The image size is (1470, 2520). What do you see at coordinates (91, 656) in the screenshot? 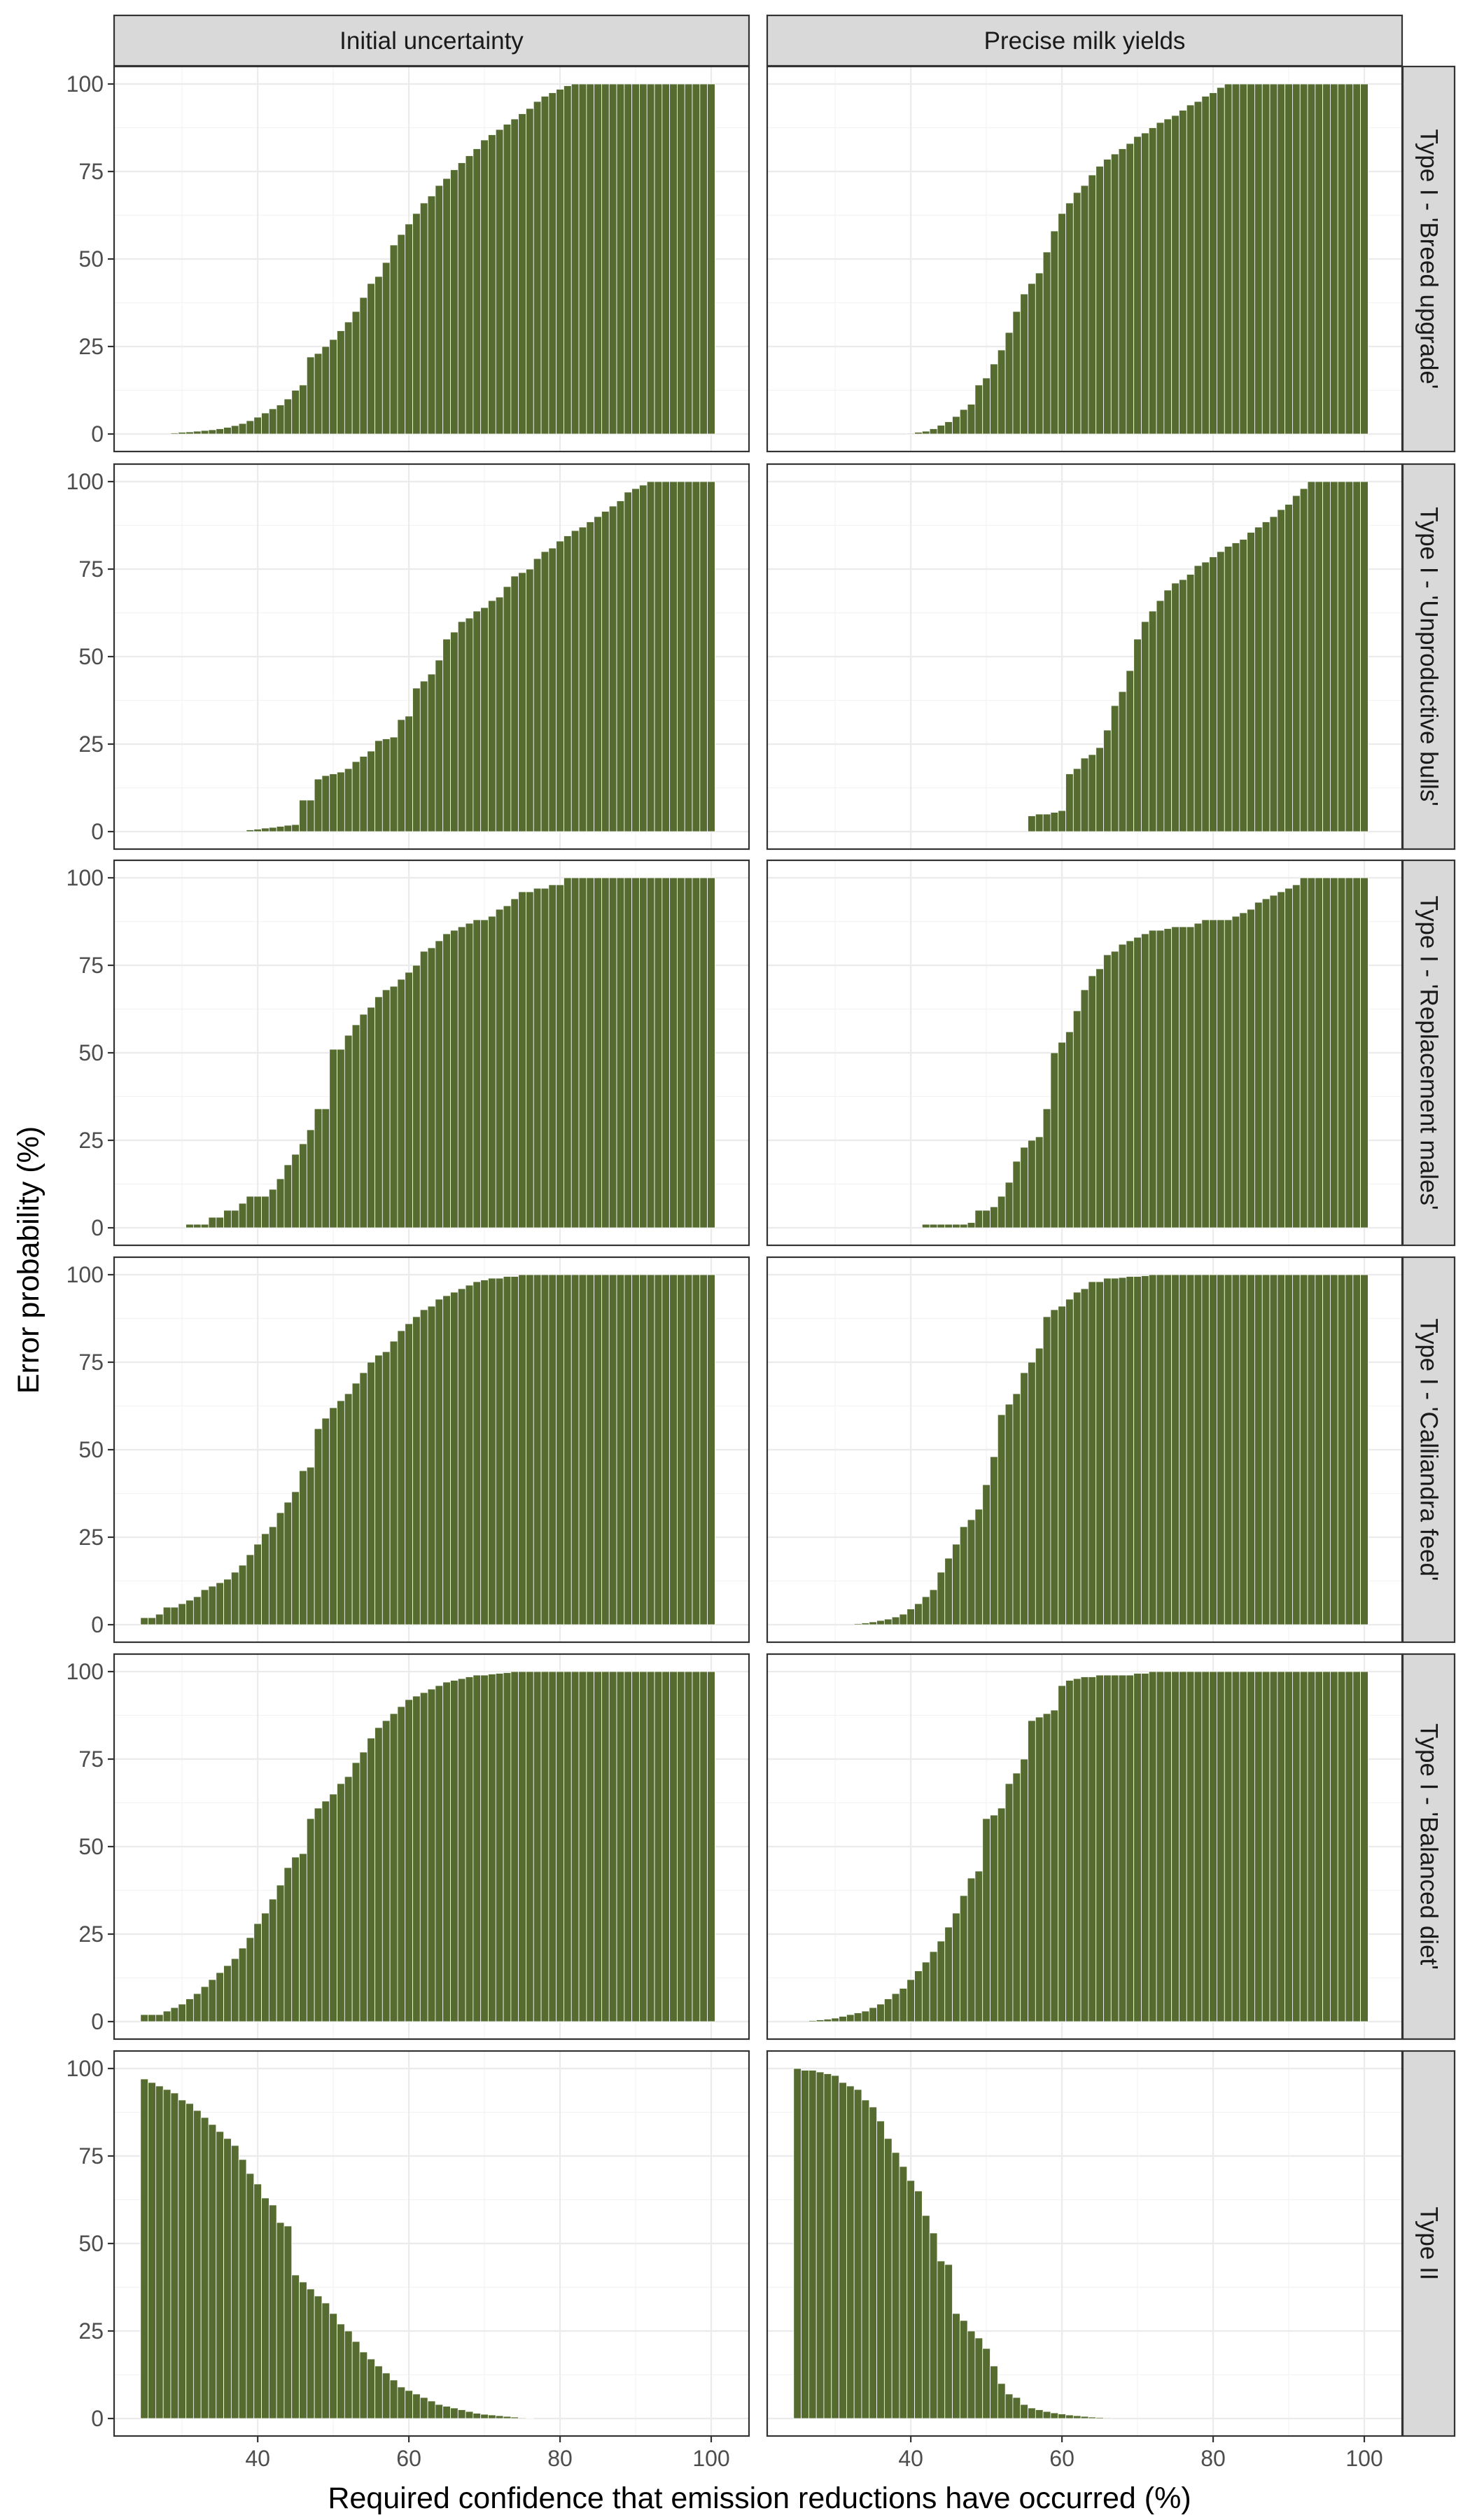
I see `y-tick-label: 50` at bounding box center [91, 656].